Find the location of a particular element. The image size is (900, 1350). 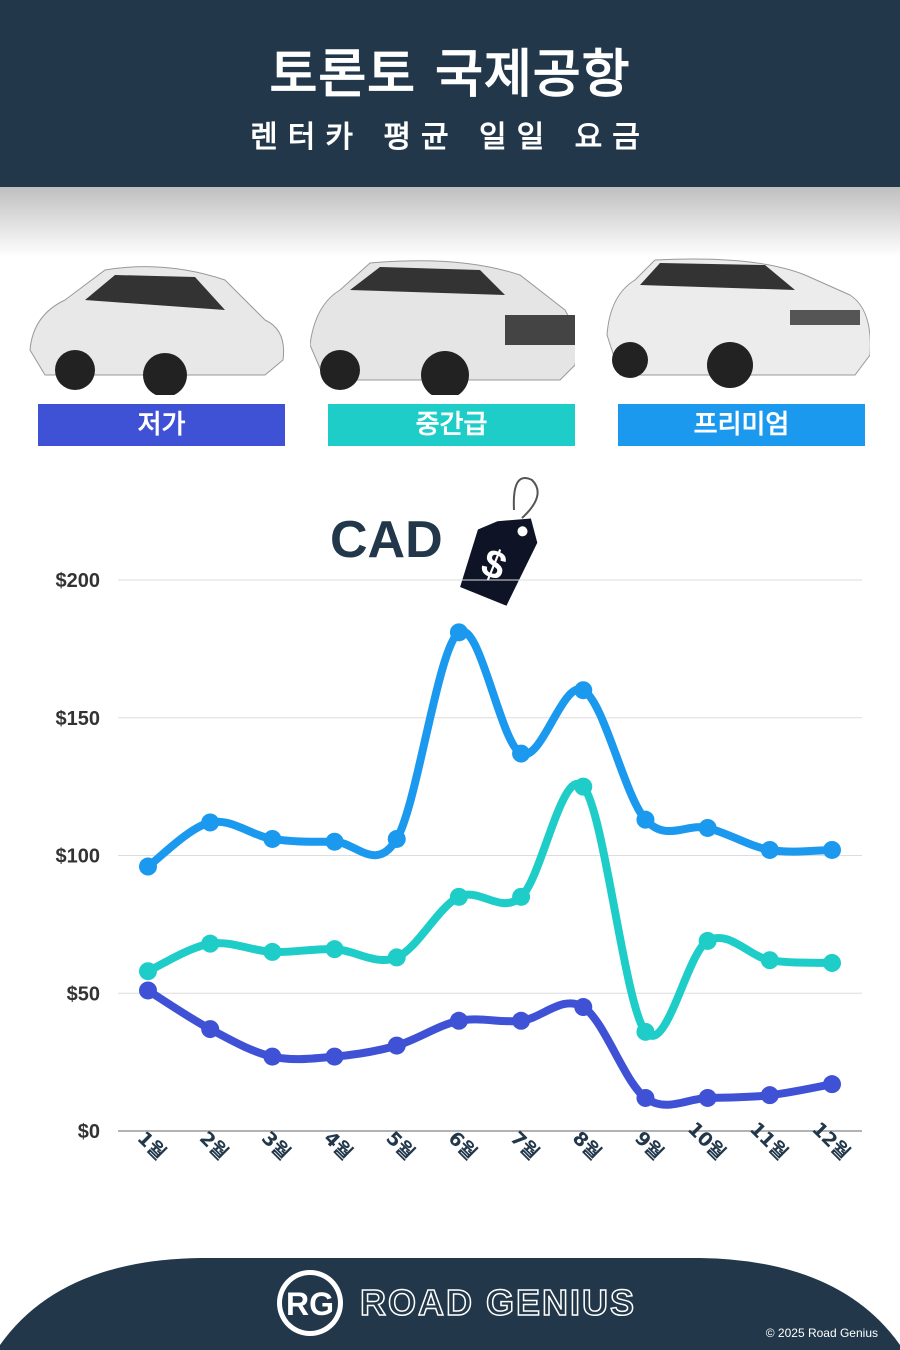

category-economy: 저가 is located at coordinates (161, 425).